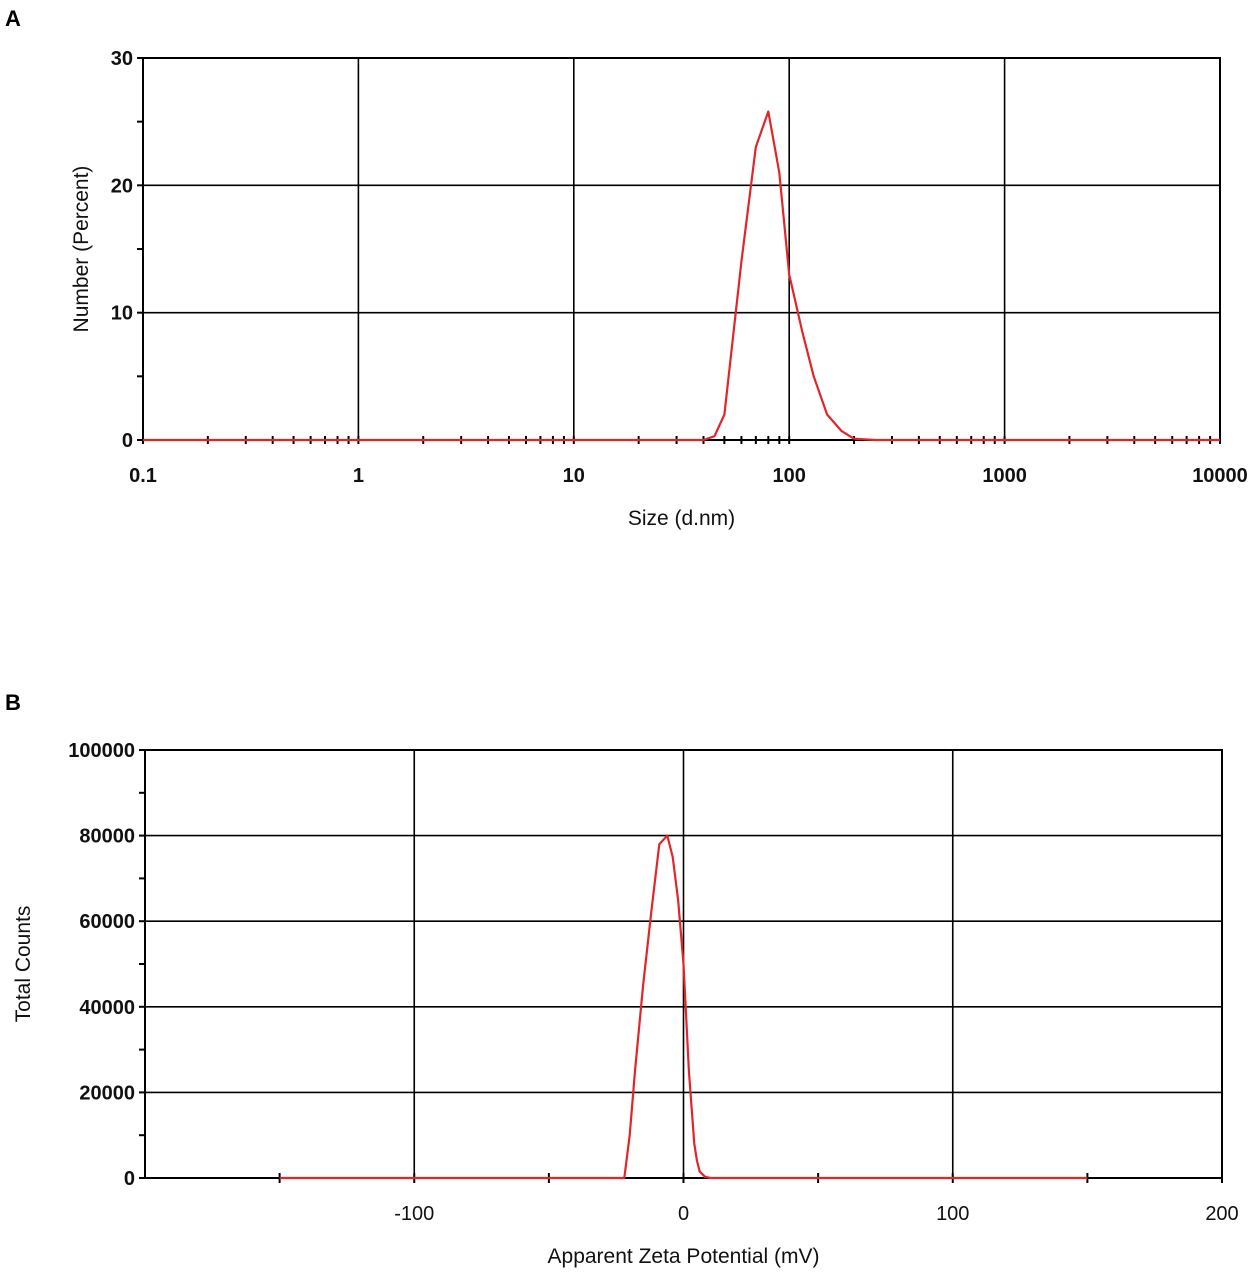 This screenshot has width=1260, height=1273. Describe the element at coordinates (681, 518) in the screenshot. I see `x-axis-title: Size (d.nm)` at that location.